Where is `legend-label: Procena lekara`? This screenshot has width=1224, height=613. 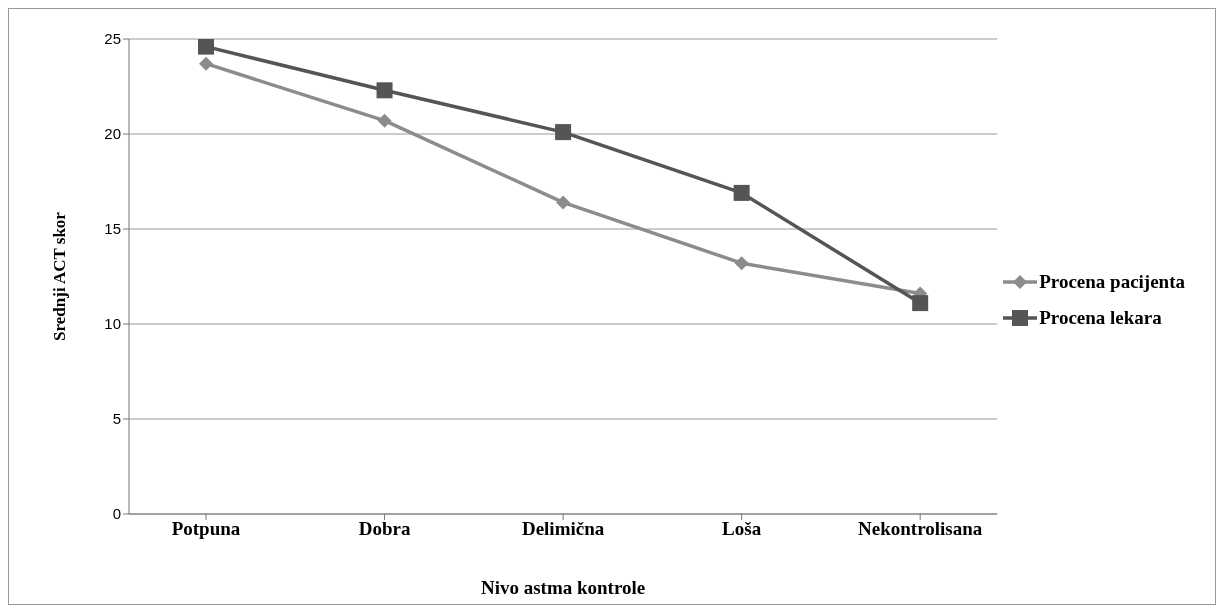 legend-label: Procena lekara is located at coordinates (1100, 317).